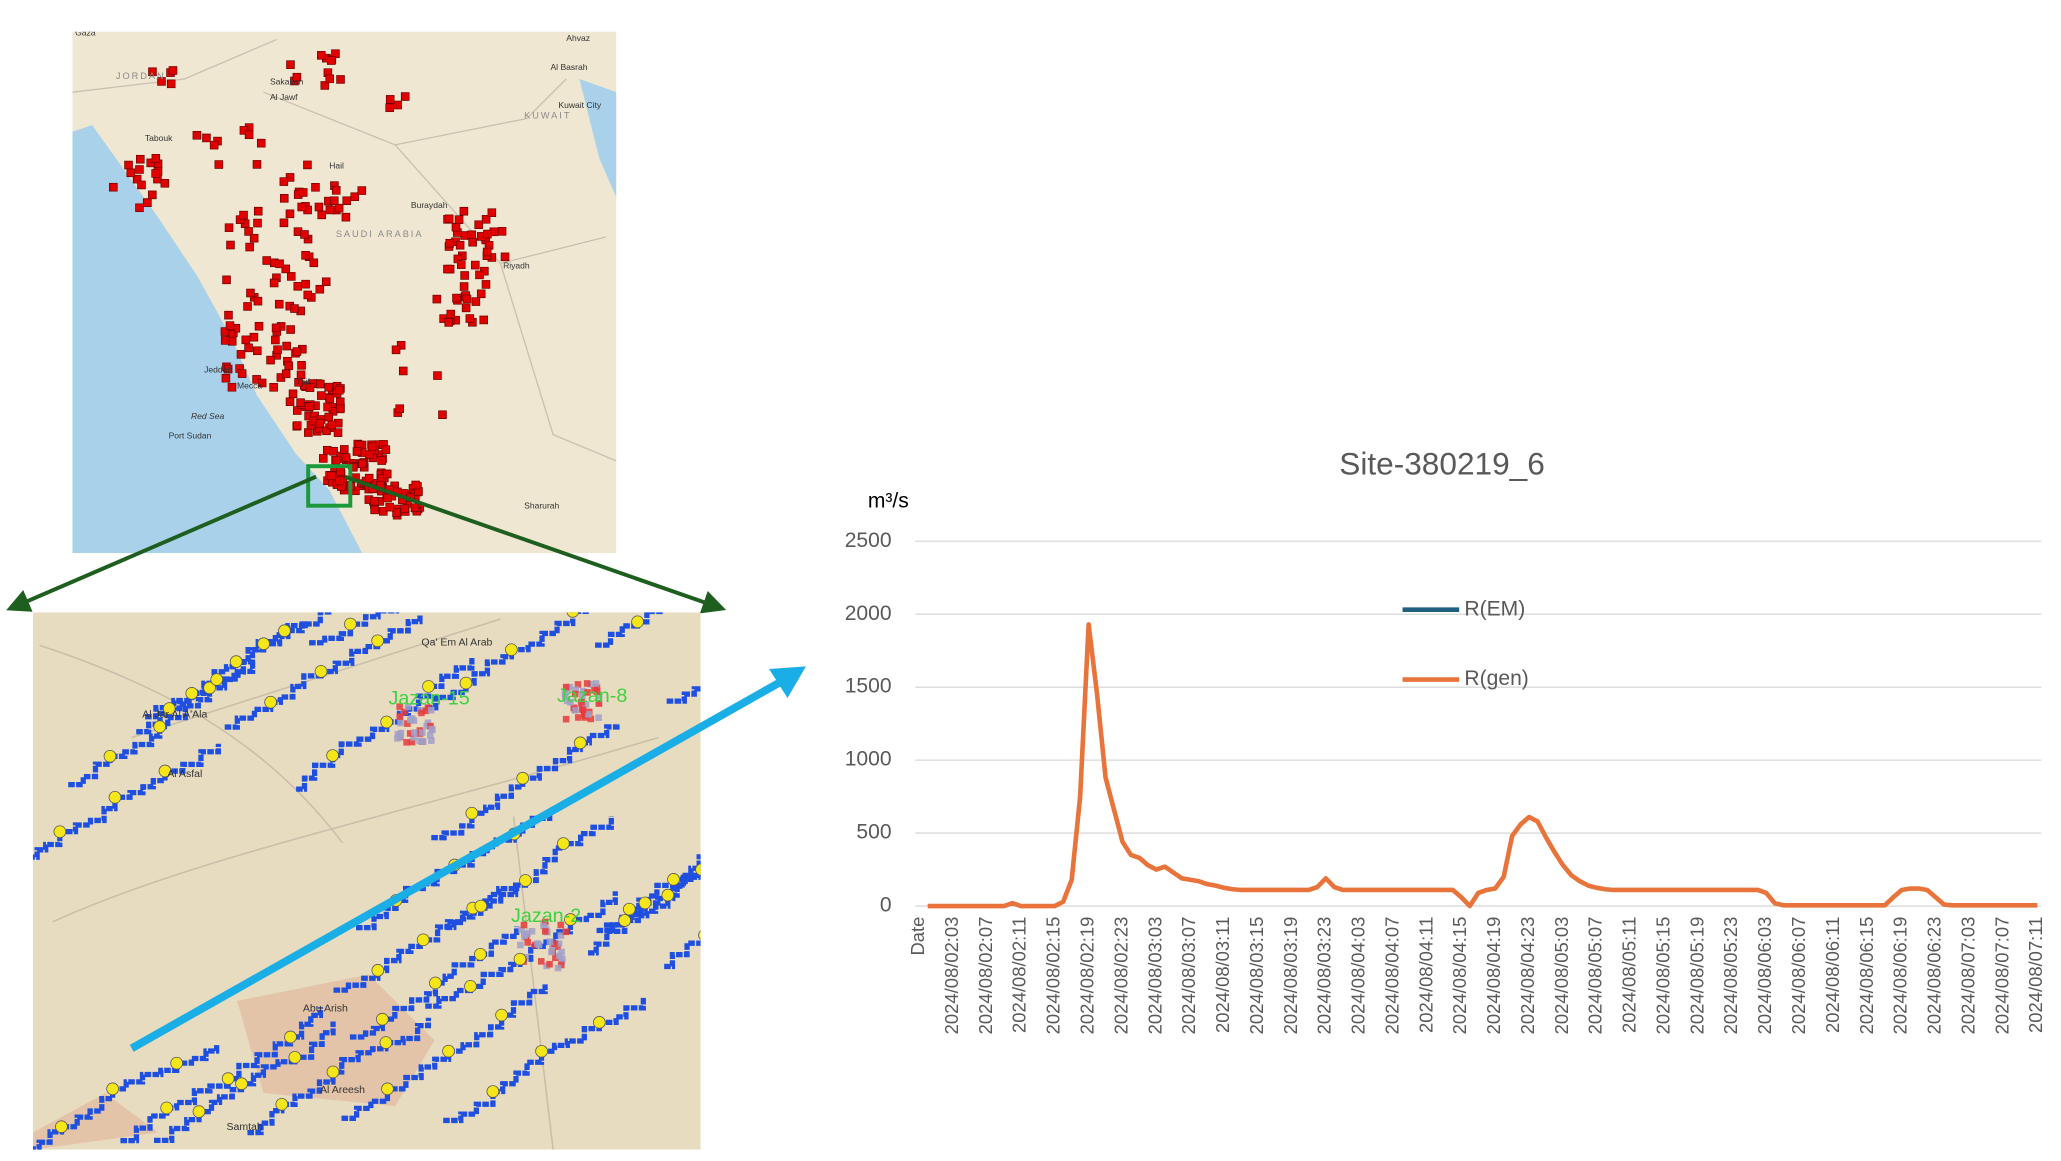 The height and width of the screenshot is (1161, 2061). Describe the element at coordinates (1442, 464) in the screenshot. I see `chart-title: Site-380219_6` at that location.